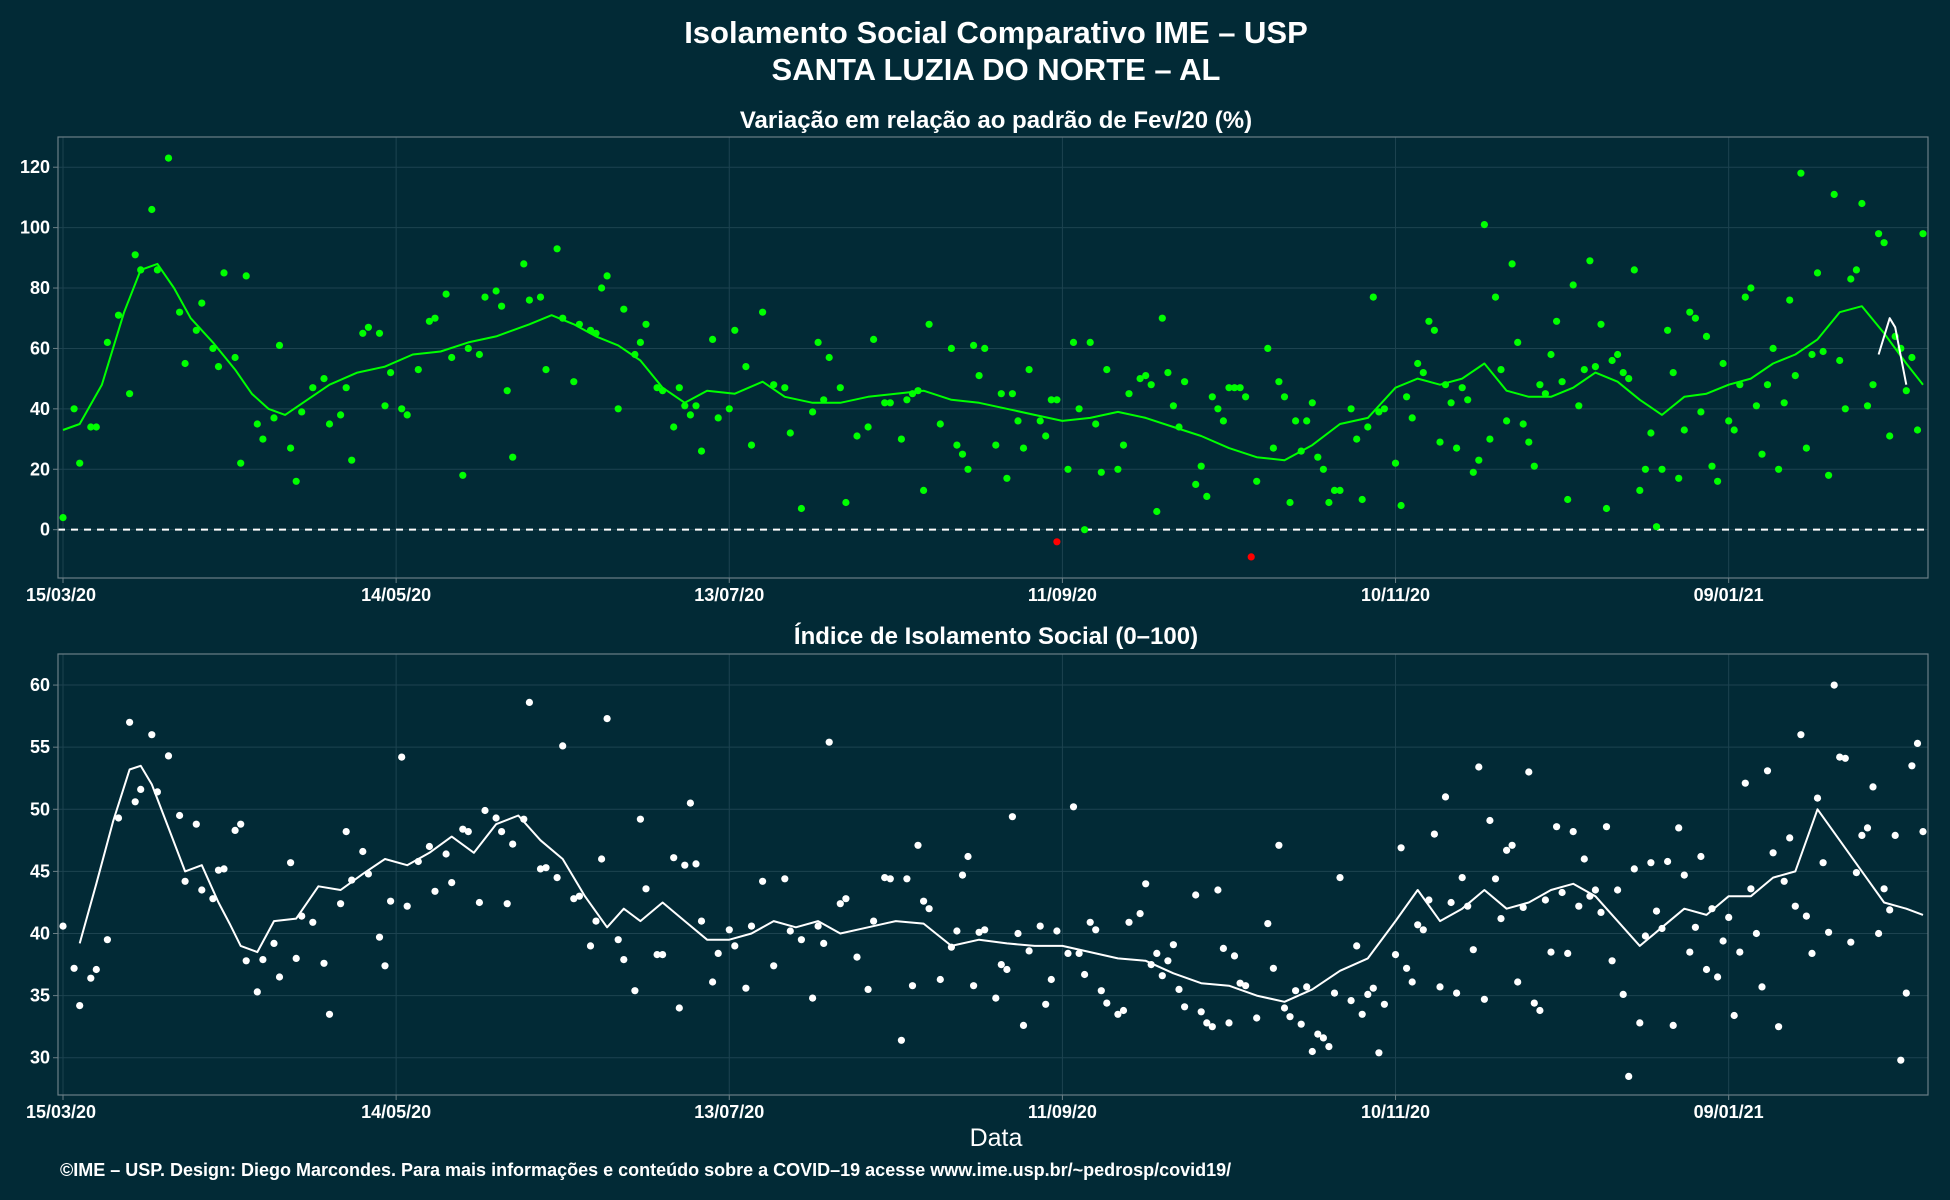  Describe the element at coordinates (61, 1112) in the screenshot. I see `x-tick-label: 15/03/20` at that location.